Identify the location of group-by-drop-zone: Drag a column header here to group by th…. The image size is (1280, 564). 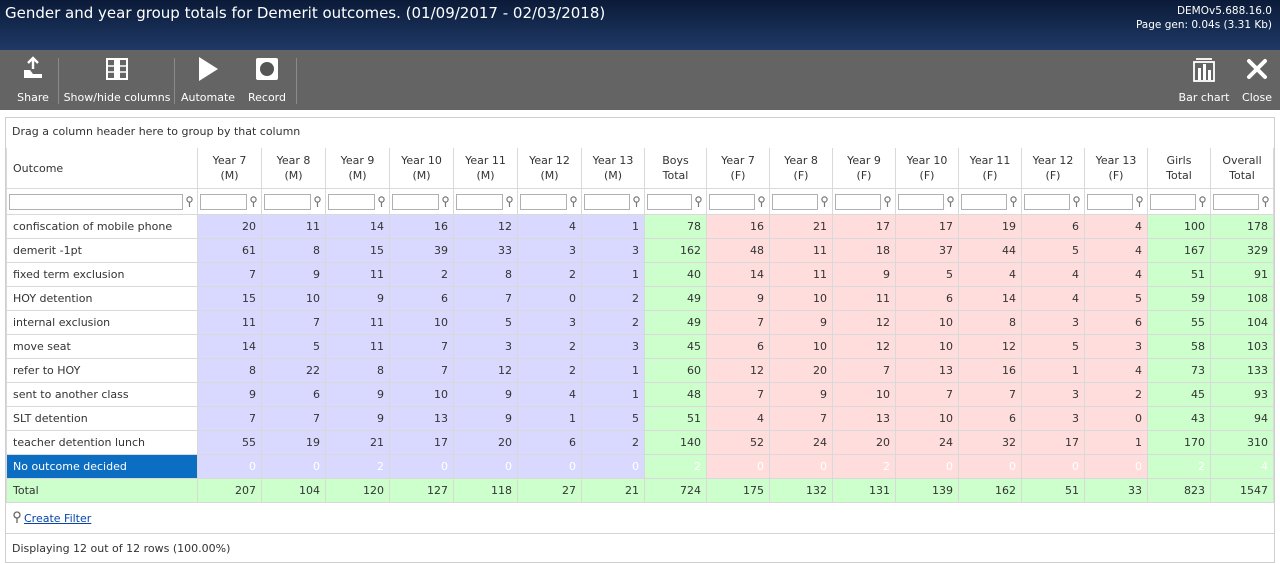
(640, 133).